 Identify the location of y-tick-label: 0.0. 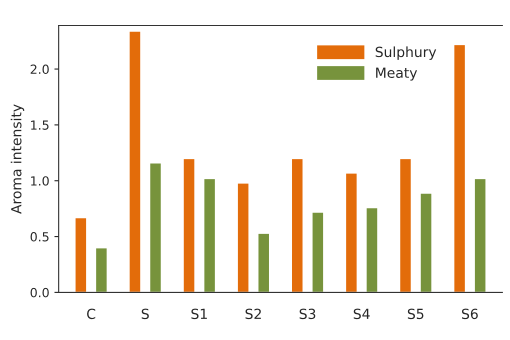
(39, 293).